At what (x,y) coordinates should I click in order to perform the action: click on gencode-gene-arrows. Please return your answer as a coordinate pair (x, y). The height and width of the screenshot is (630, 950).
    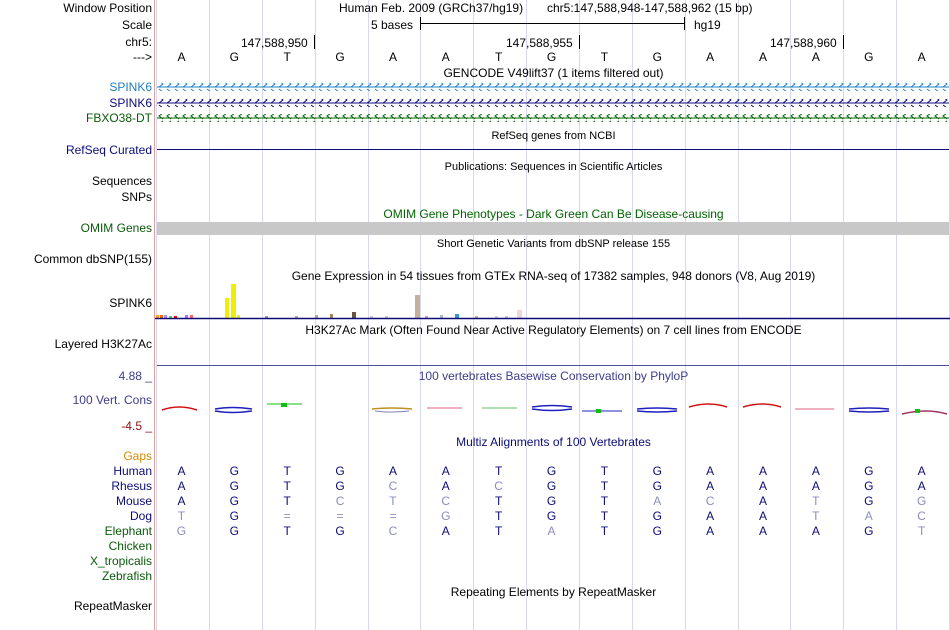
    Looking at the image, I should click on (553, 104).